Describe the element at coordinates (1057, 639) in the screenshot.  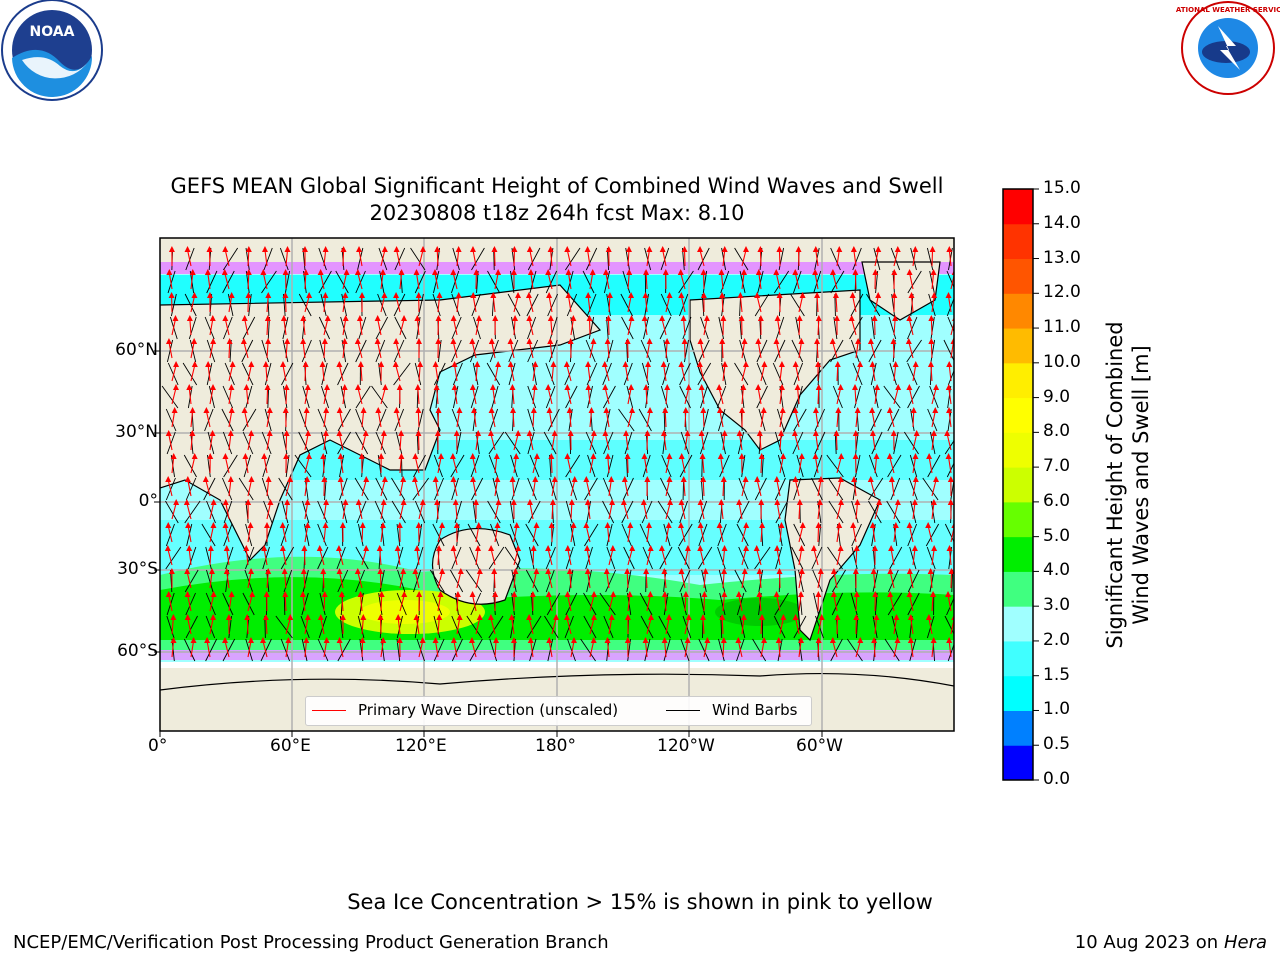
I see `colorbar-tick-label: 2.0` at that location.